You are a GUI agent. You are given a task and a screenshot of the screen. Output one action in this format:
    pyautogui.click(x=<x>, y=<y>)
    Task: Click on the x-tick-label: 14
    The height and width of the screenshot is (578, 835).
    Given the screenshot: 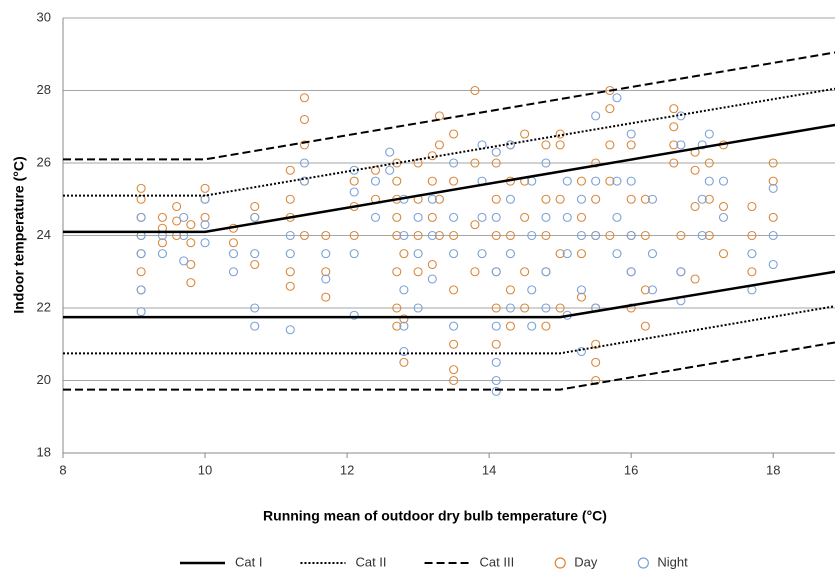 What is the action you would take?
    pyautogui.click(x=489, y=469)
    